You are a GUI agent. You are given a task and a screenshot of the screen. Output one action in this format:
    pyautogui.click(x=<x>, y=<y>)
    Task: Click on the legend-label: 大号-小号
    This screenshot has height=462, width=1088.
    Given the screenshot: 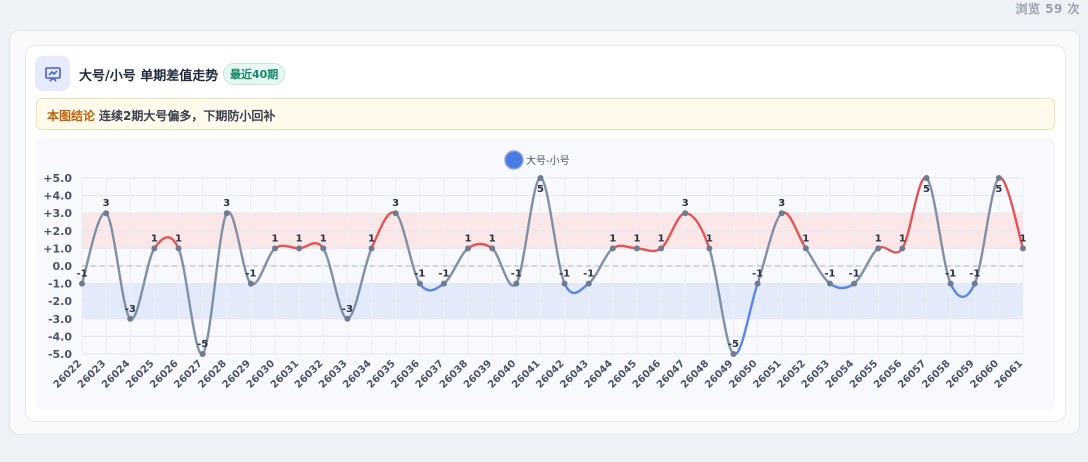 What is the action you would take?
    pyautogui.click(x=548, y=160)
    